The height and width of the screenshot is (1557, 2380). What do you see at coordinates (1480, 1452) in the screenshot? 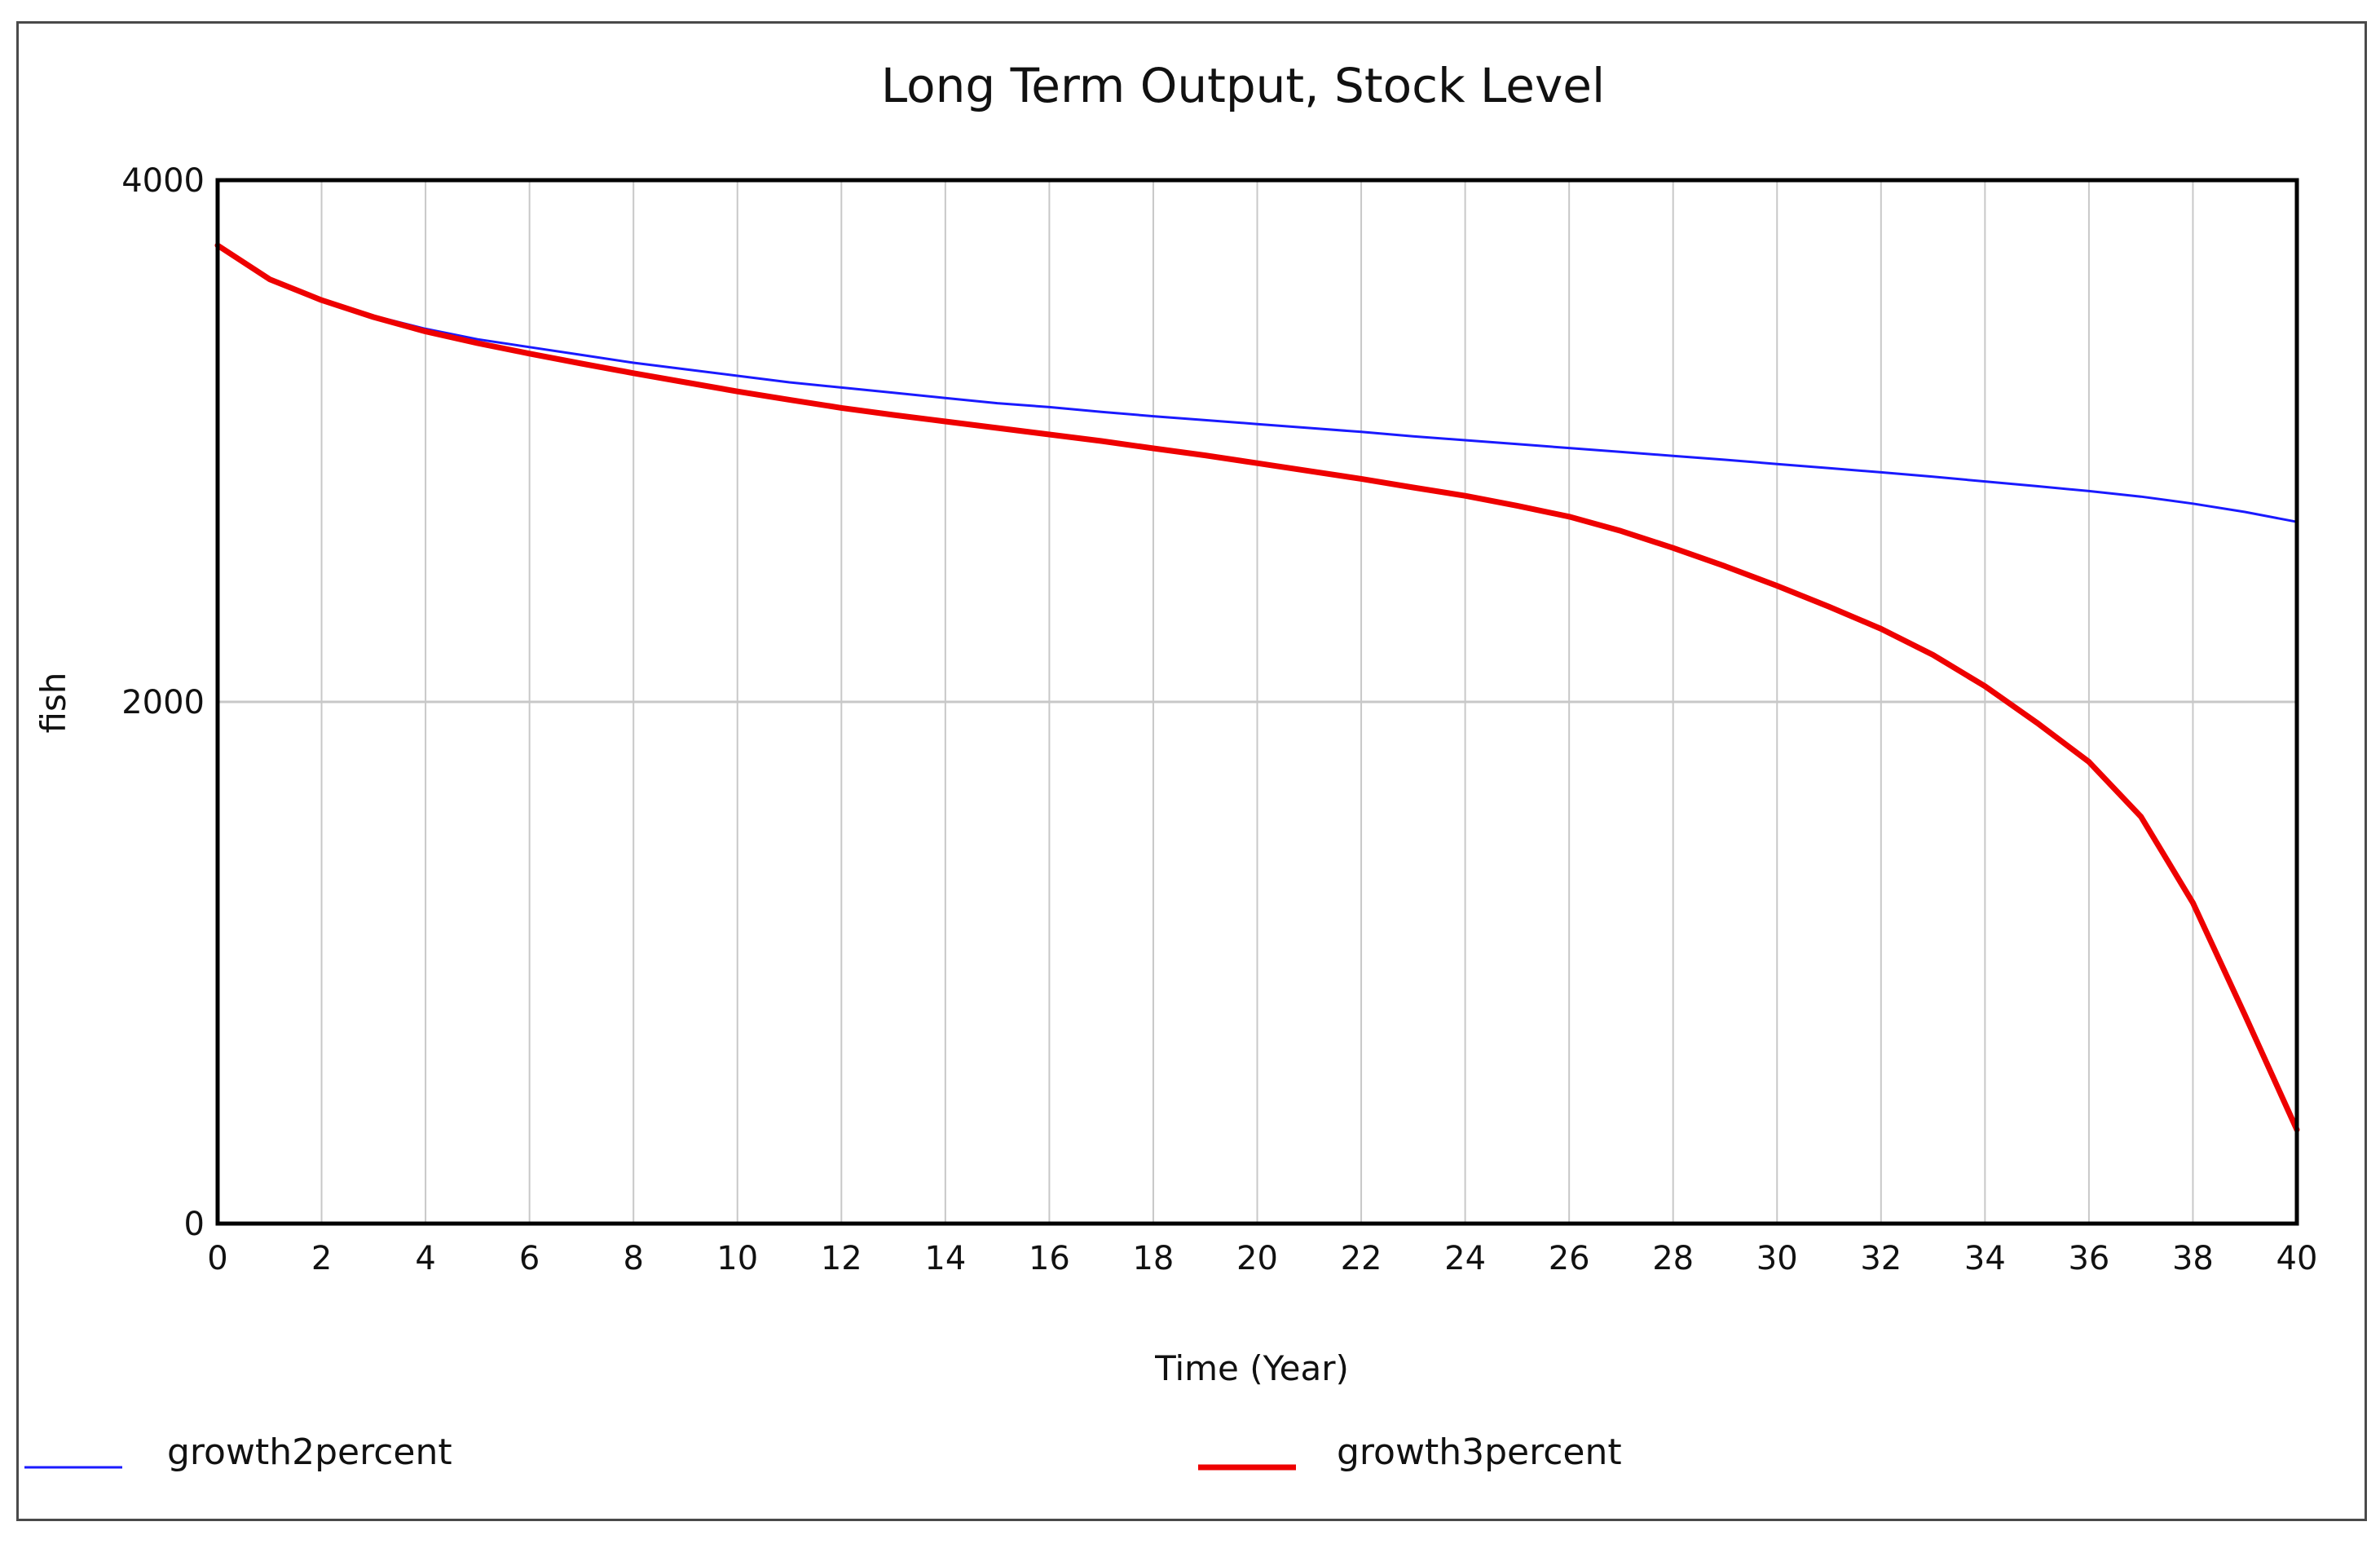
I see `legend-label-growth3percent: growth3percent` at bounding box center [1480, 1452].